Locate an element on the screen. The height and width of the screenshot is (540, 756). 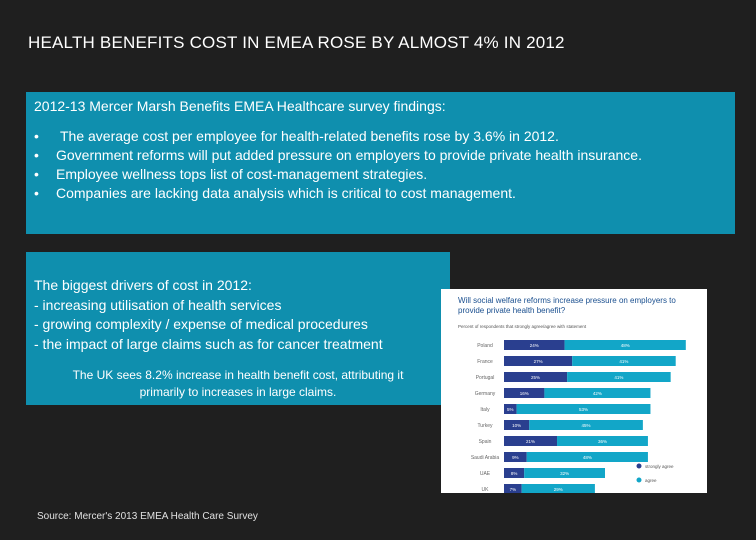
category-label: Poland is located at coordinates (485, 346).